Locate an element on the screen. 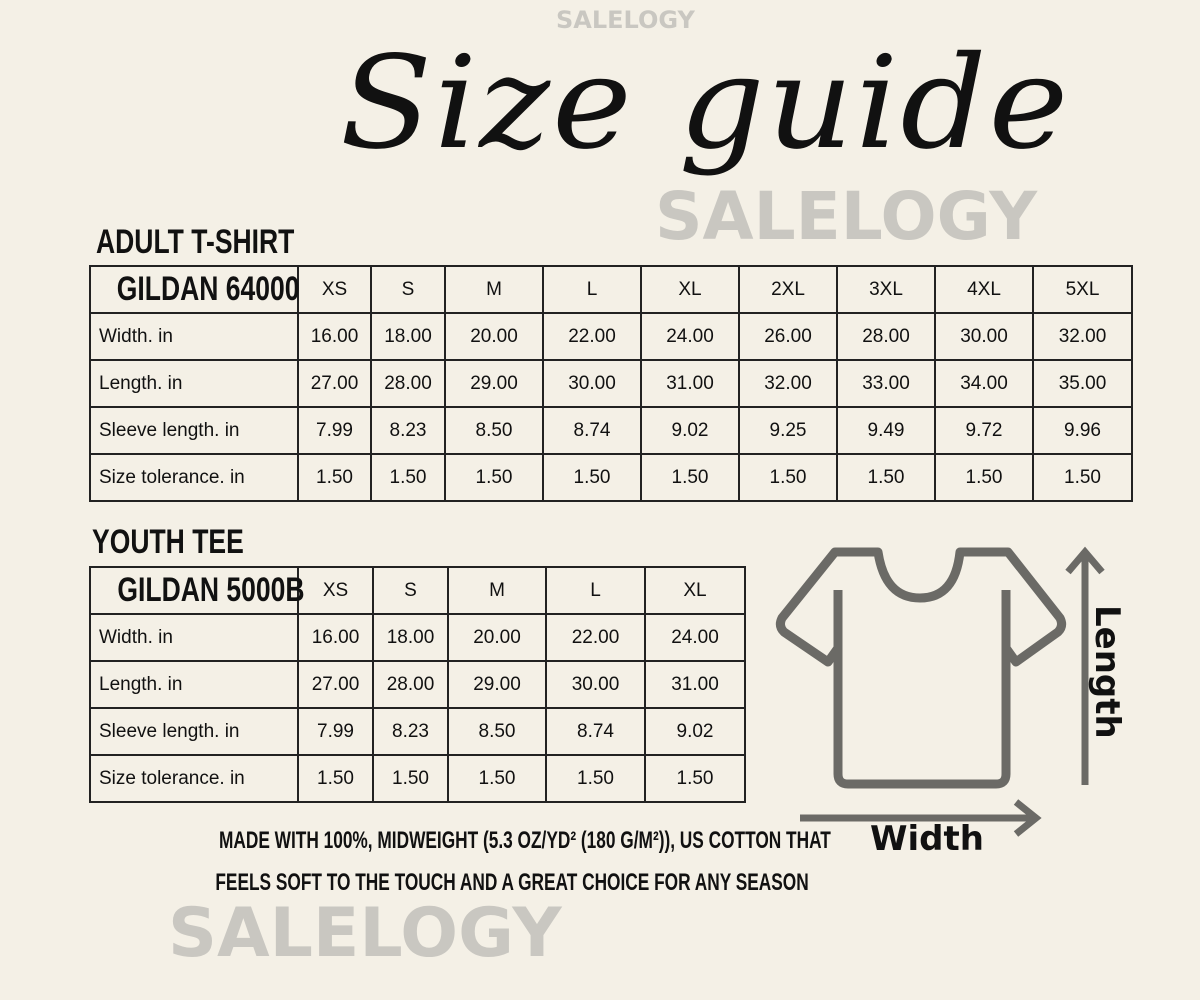 The image size is (1200, 1000). watermark-bottom: SALELOGY is located at coordinates (365, 933).